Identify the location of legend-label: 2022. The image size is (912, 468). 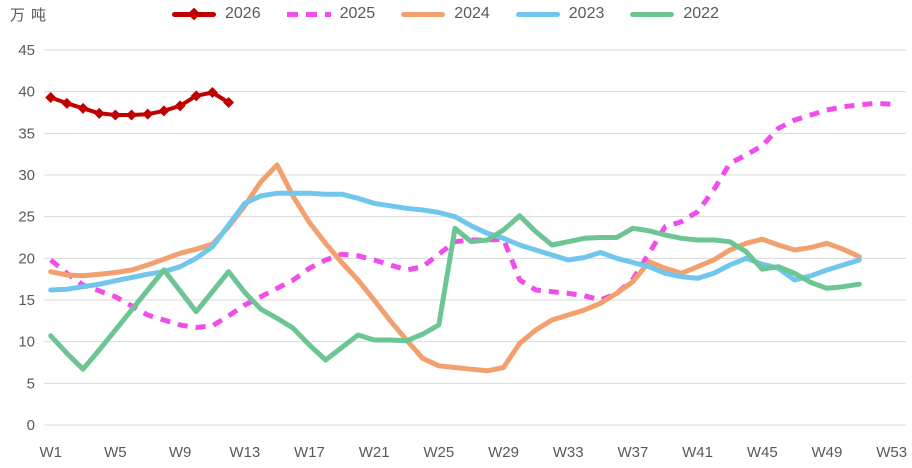
(701, 13).